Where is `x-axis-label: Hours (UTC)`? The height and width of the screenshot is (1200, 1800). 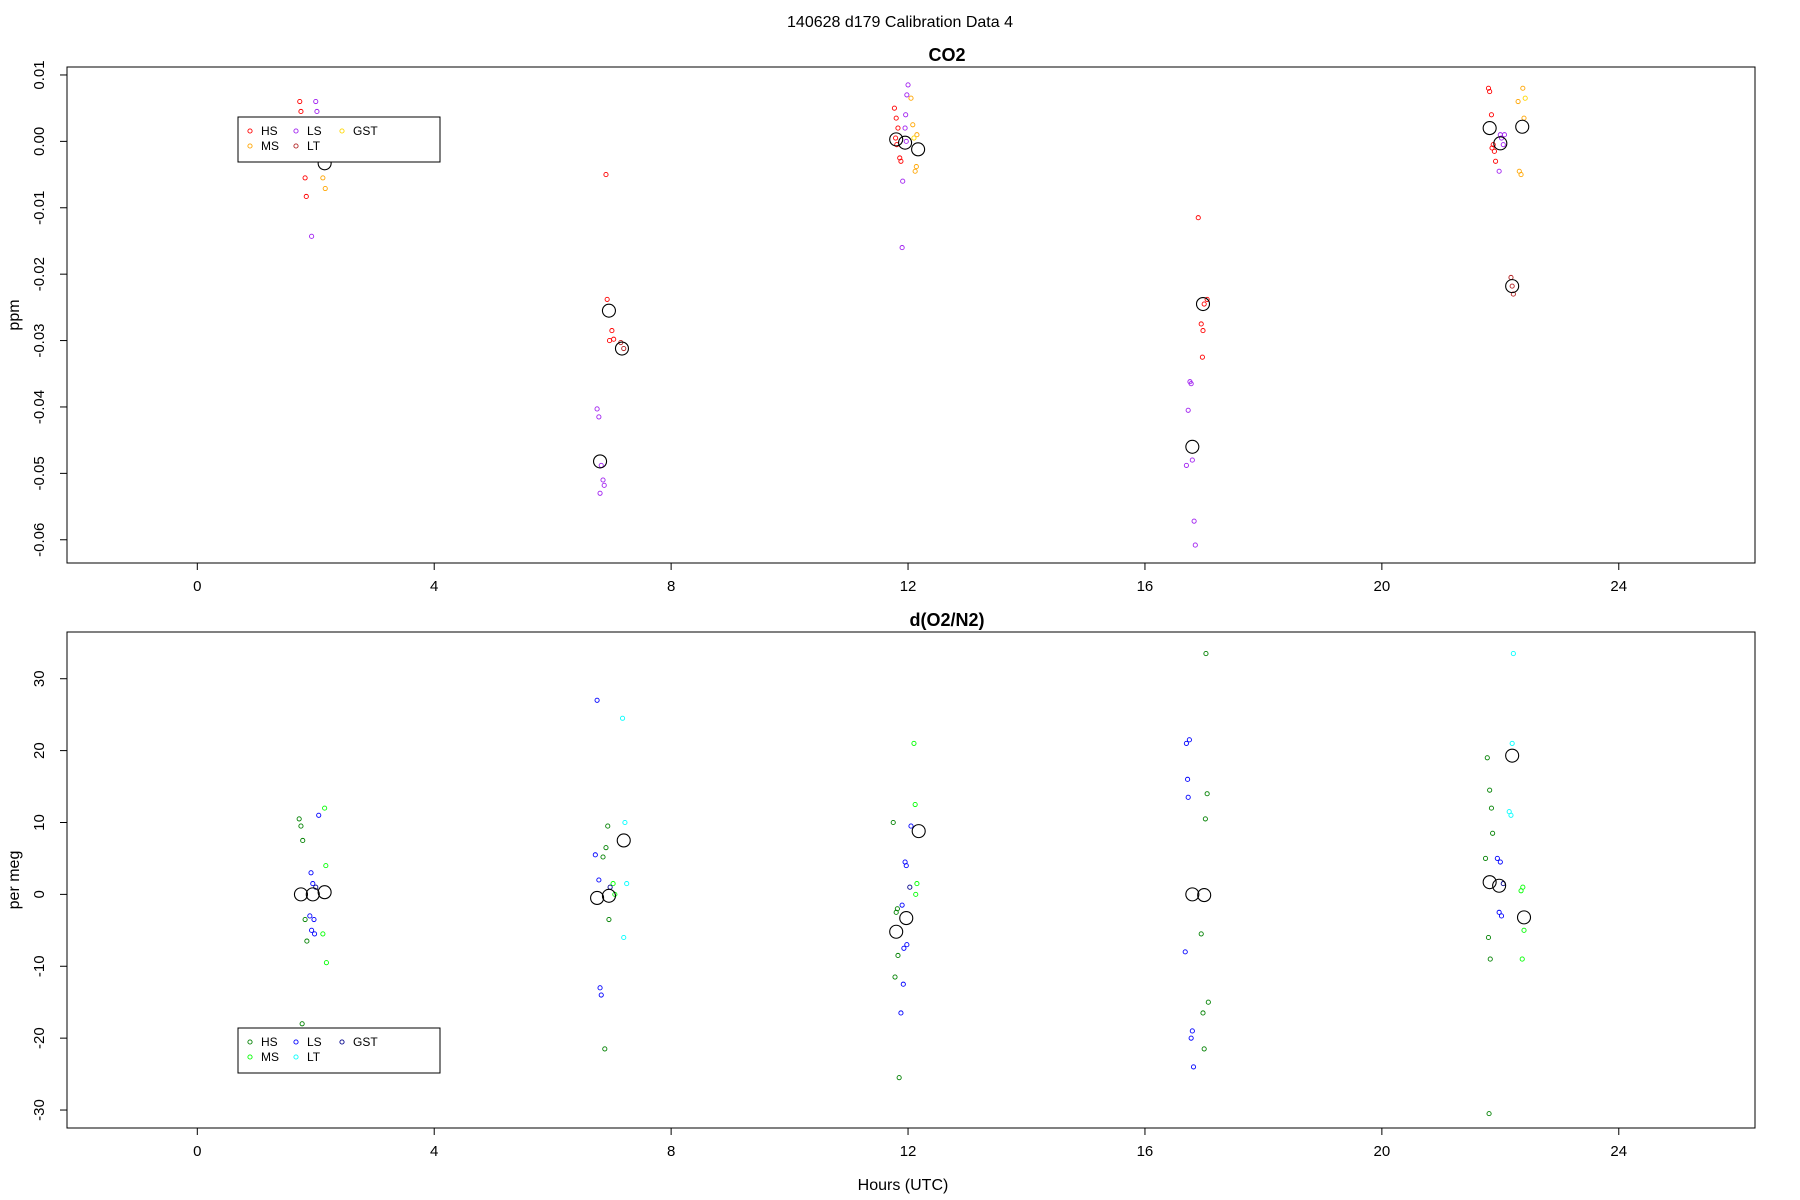 x-axis-label: Hours (UTC) is located at coordinates (903, 1185).